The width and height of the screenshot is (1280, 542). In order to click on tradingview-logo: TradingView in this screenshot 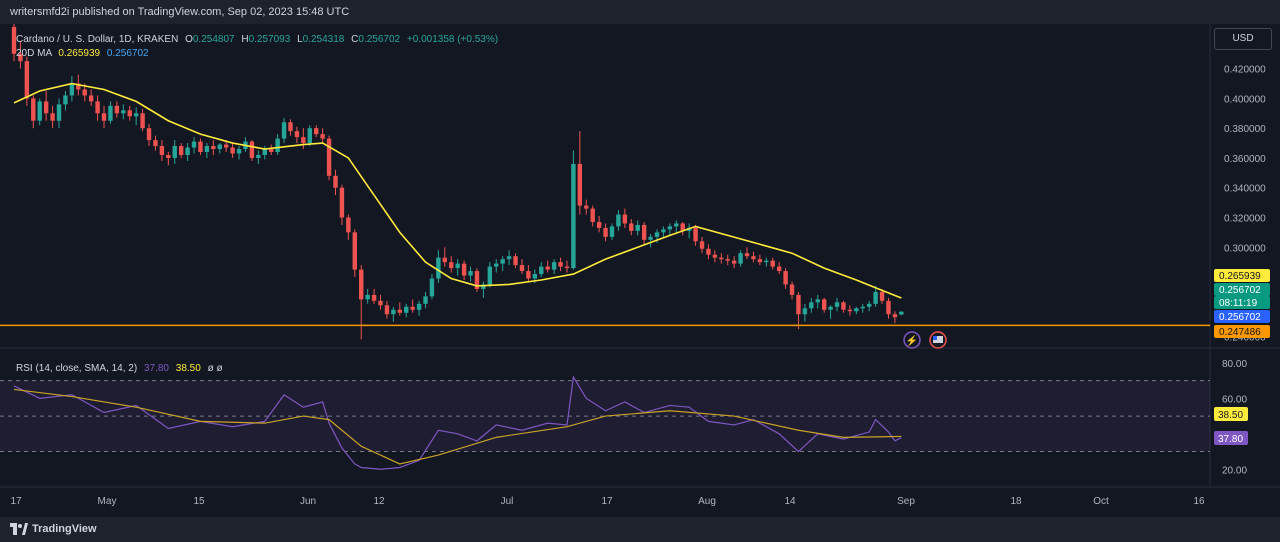, I will do `click(53, 529)`.